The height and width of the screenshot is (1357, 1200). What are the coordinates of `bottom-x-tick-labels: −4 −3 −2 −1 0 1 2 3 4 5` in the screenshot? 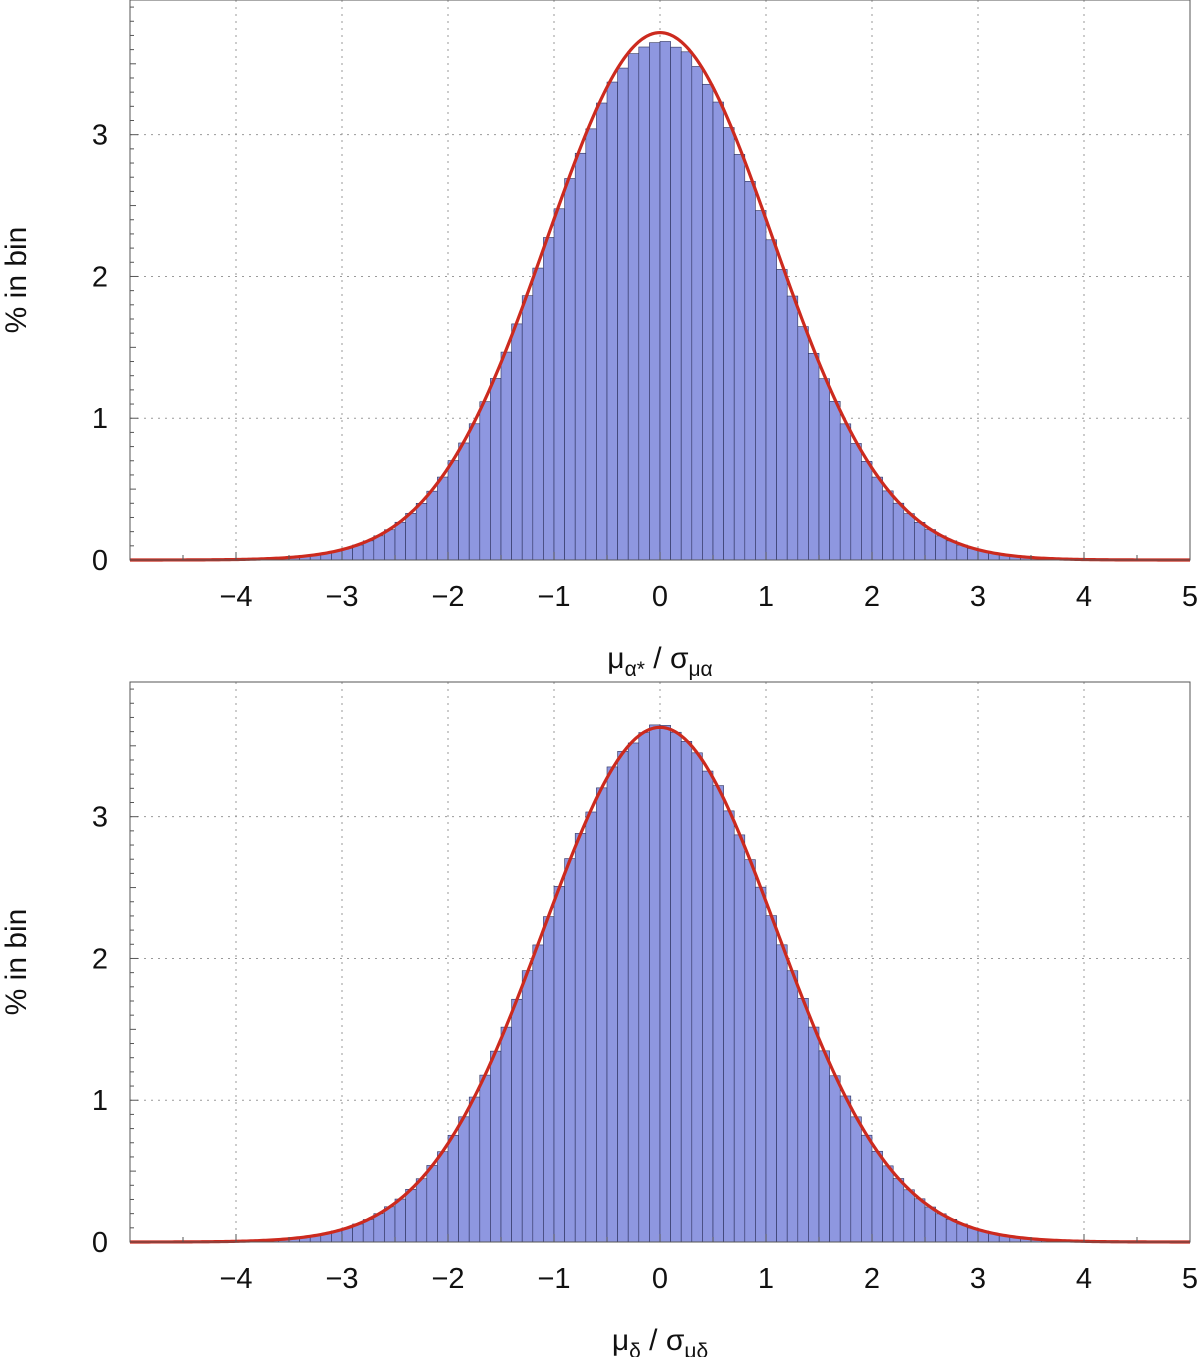 It's located at (708, 1279).